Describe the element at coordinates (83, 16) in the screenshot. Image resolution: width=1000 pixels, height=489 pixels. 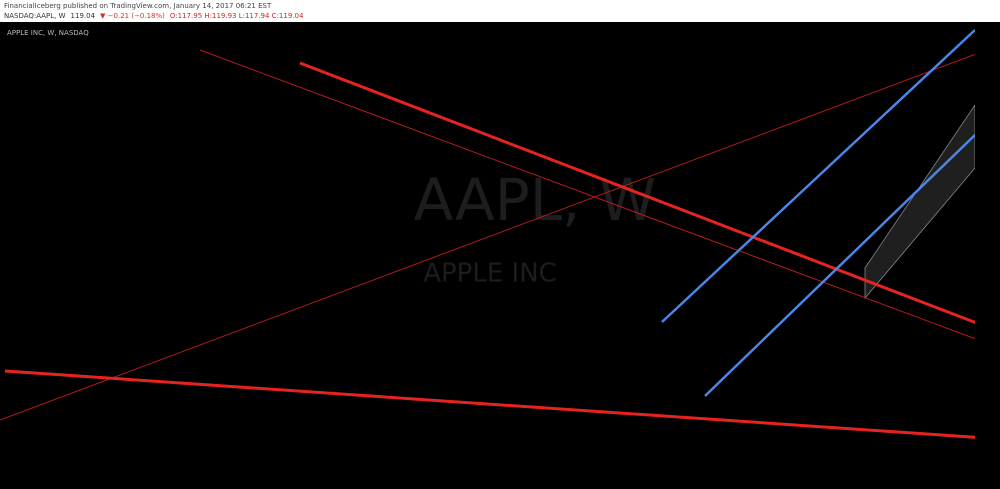
I see `last-price: 119.04` at that location.